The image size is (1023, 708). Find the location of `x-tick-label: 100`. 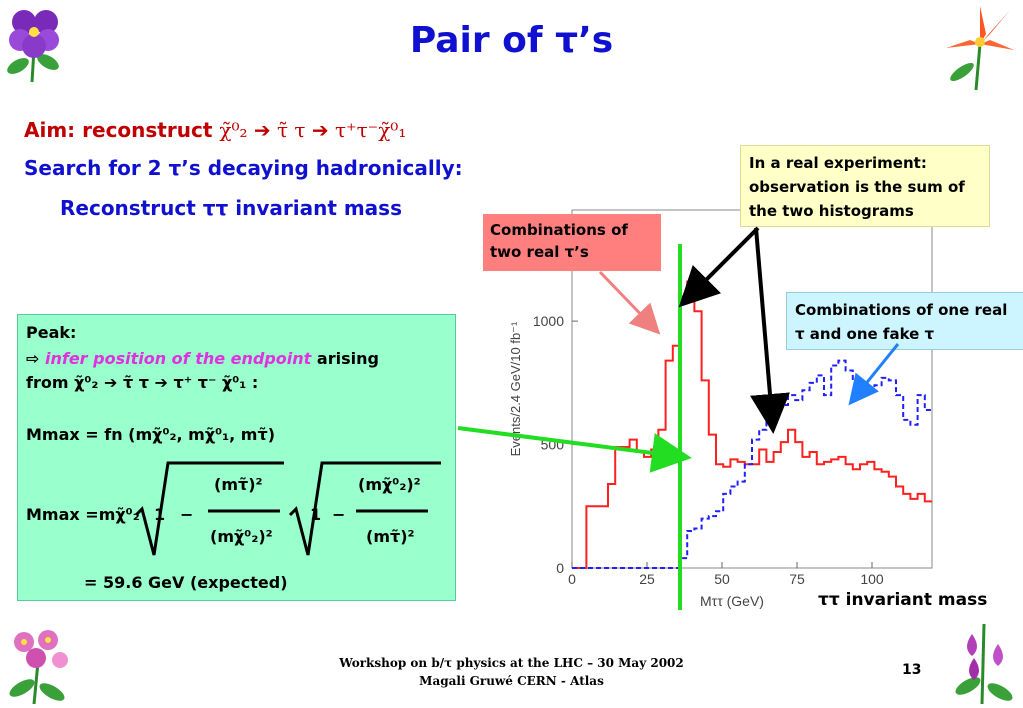

x-tick-label: 100 is located at coordinates (872, 579).